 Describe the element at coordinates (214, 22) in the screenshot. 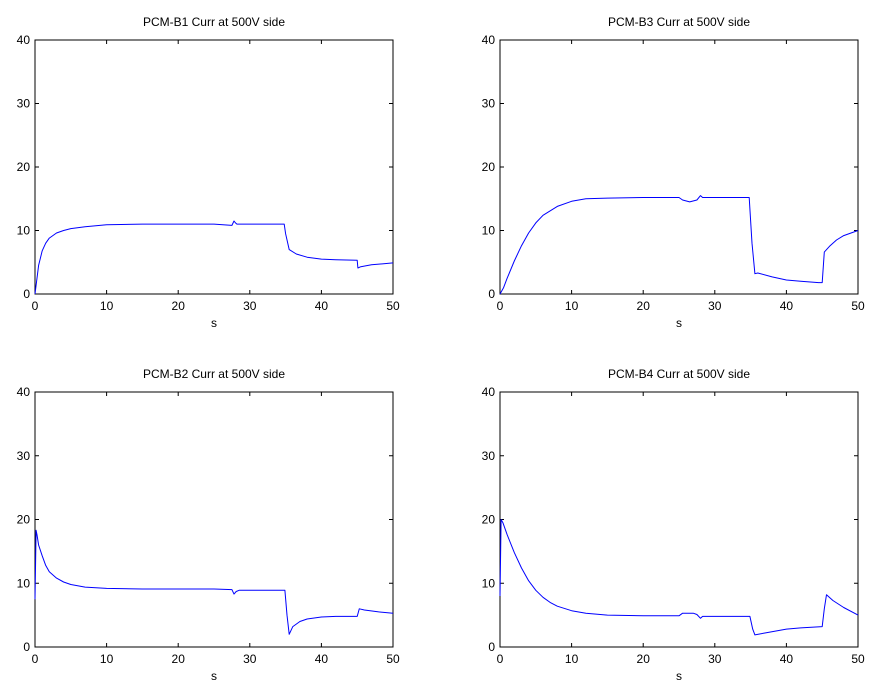

I see `chart-title: PCM-B1 Curr at 500V side` at that location.